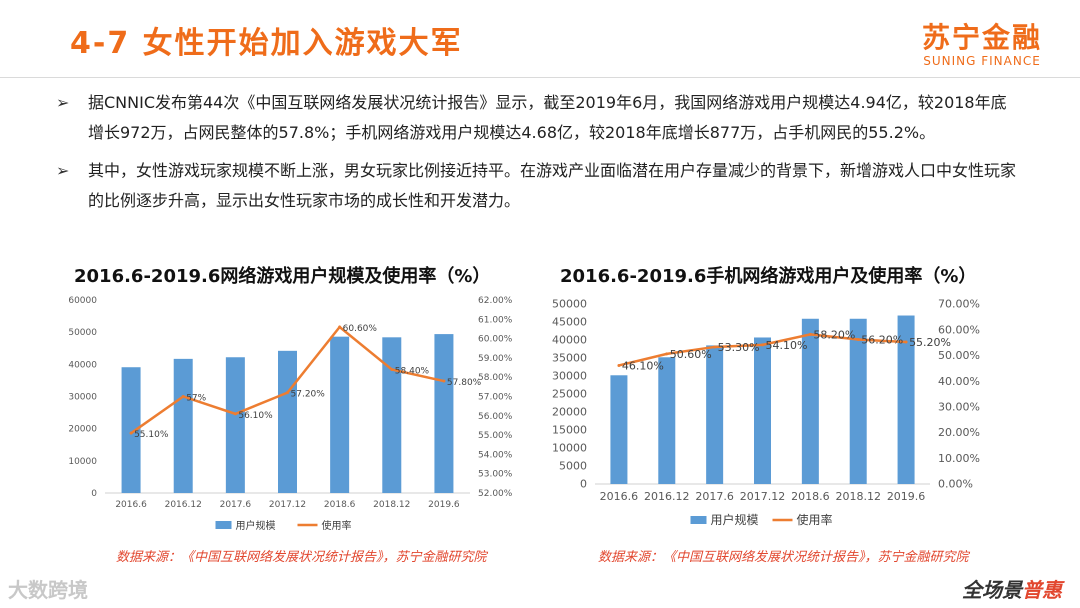 The height and width of the screenshot is (608, 1080). I want to click on data-label: 60.60%, so click(360, 329).